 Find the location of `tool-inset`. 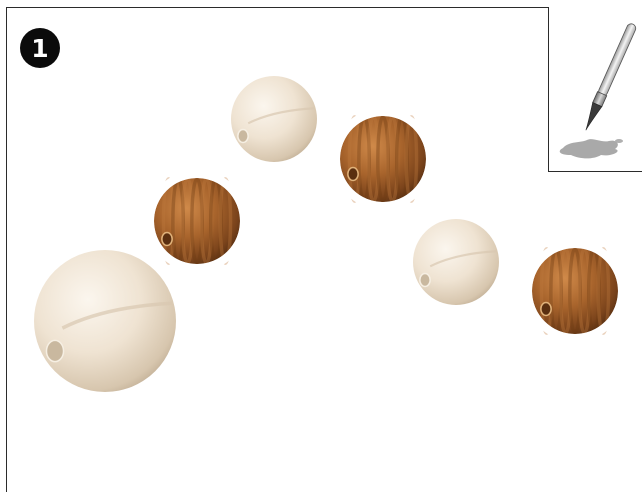

tool-inset is located at coordinates (595, 89).